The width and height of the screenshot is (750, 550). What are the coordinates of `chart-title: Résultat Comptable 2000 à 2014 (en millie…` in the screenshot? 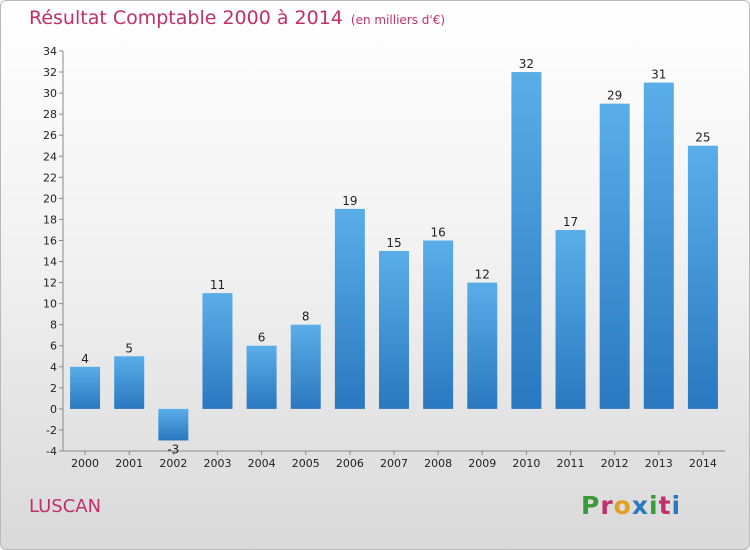 It's located at (237, 18).